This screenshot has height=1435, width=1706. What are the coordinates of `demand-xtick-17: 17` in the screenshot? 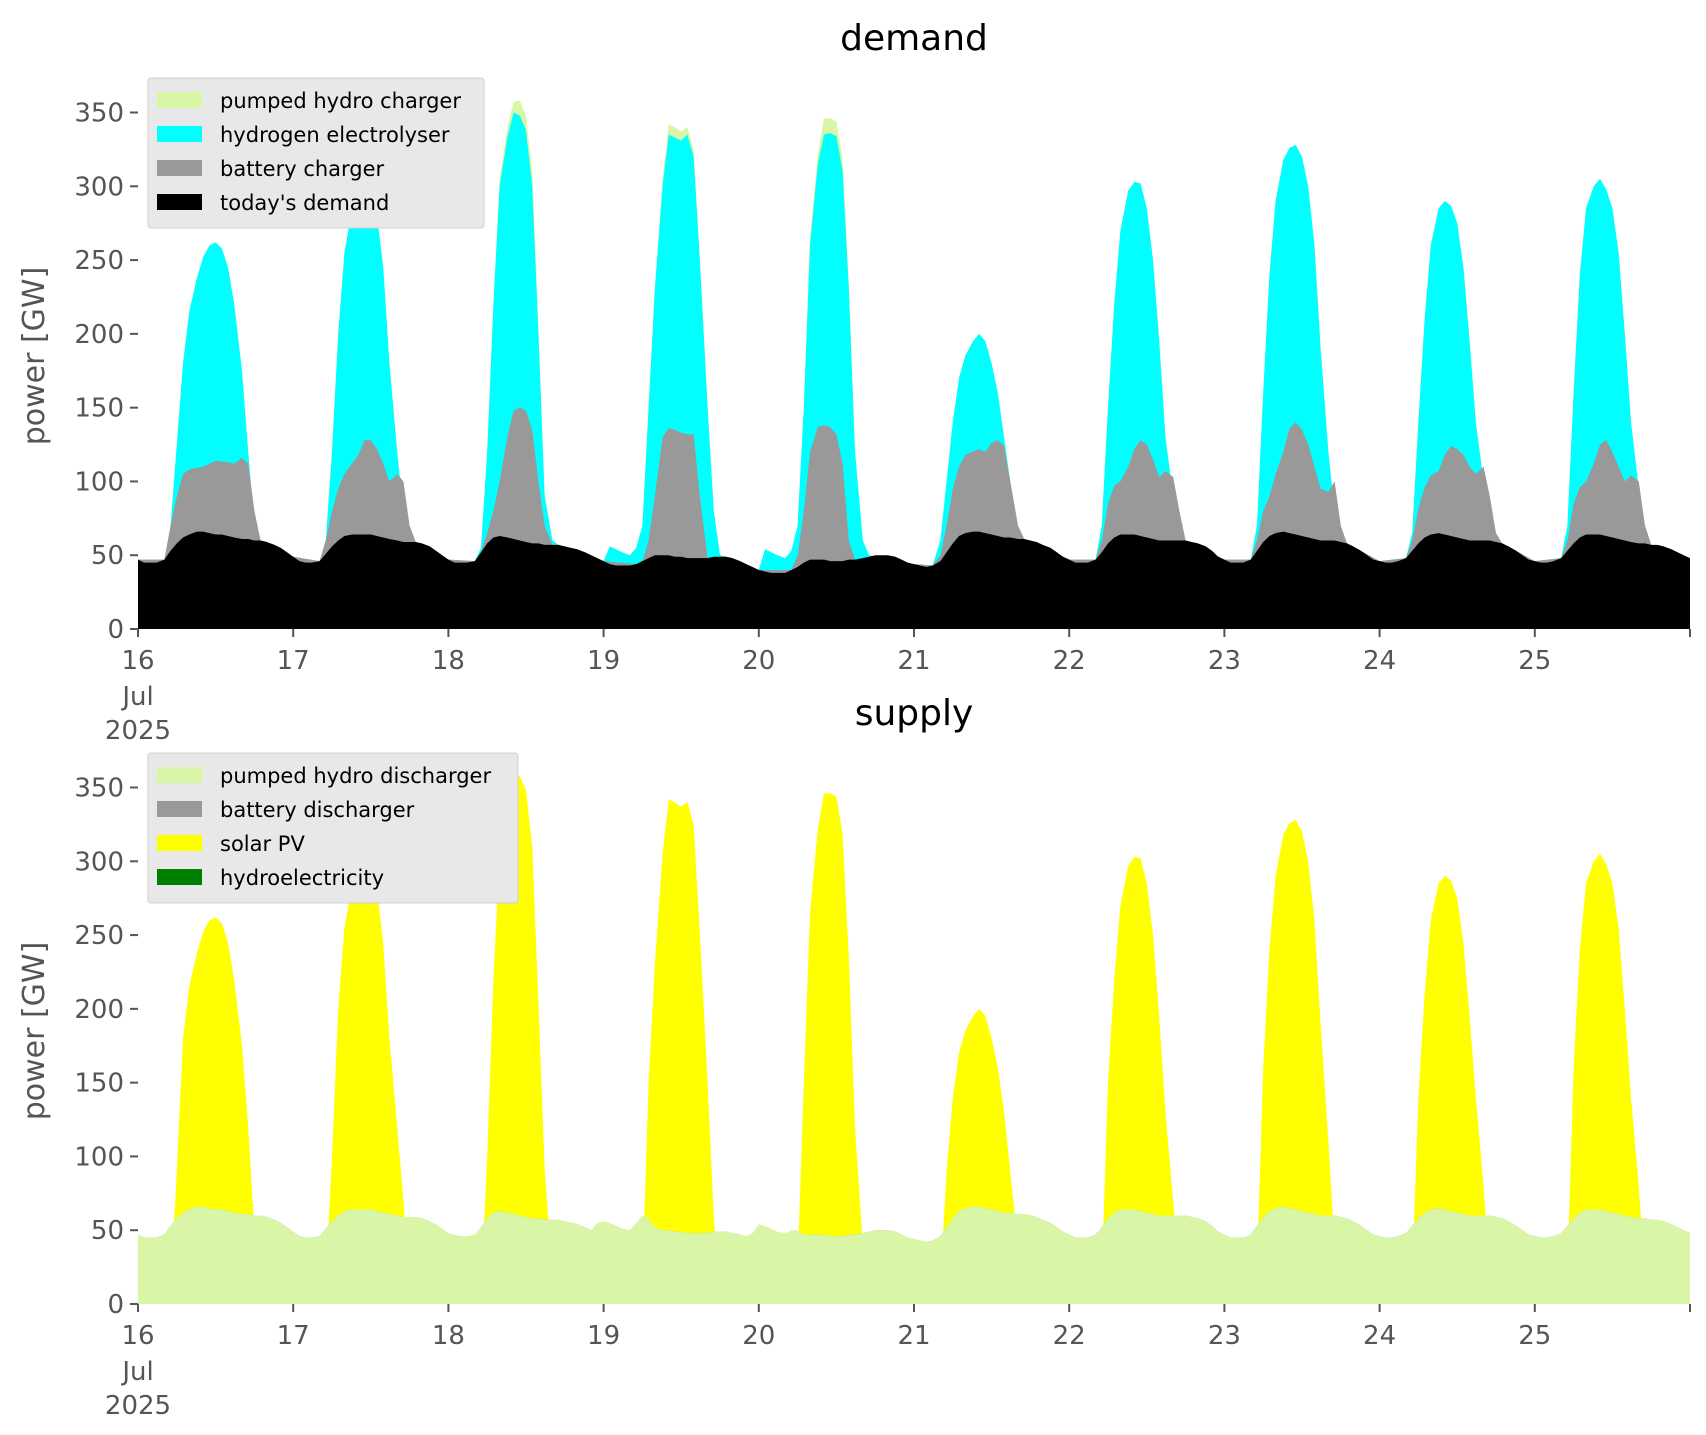 It's located at (293, 661).